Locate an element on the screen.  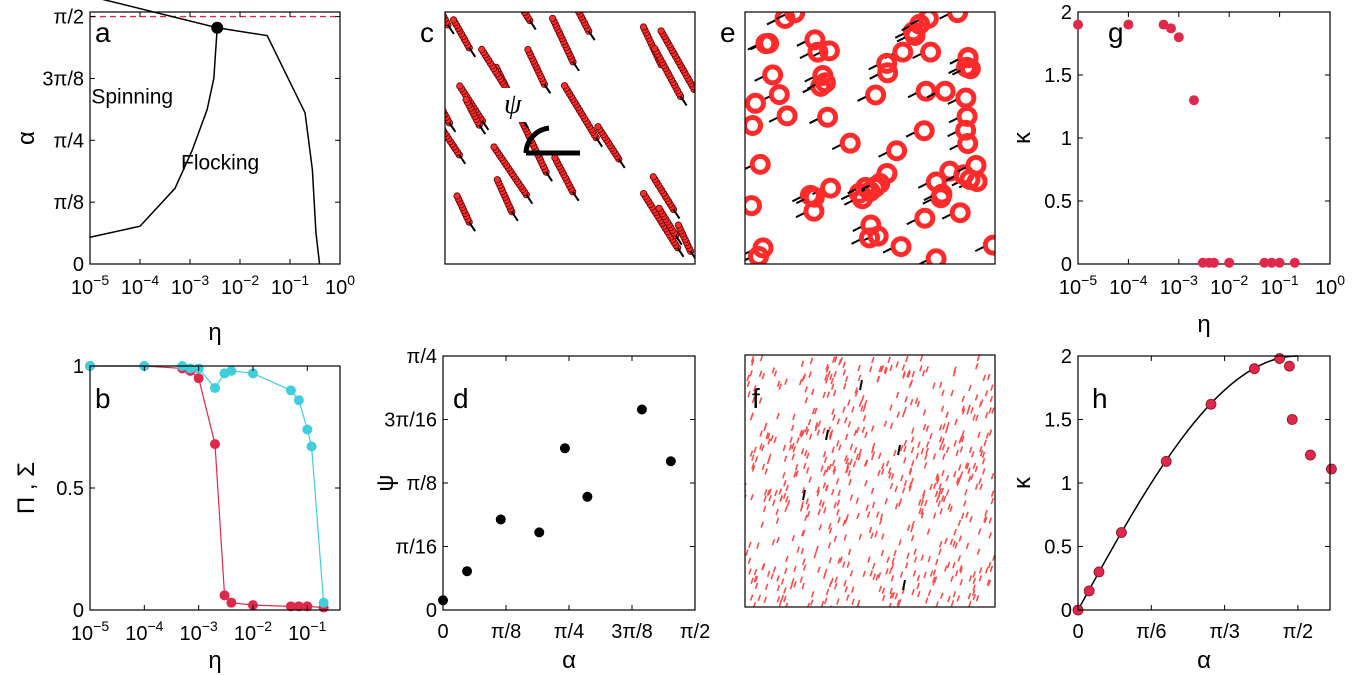
x-tick-label: 10−4 is located at coordinates (140, 285).